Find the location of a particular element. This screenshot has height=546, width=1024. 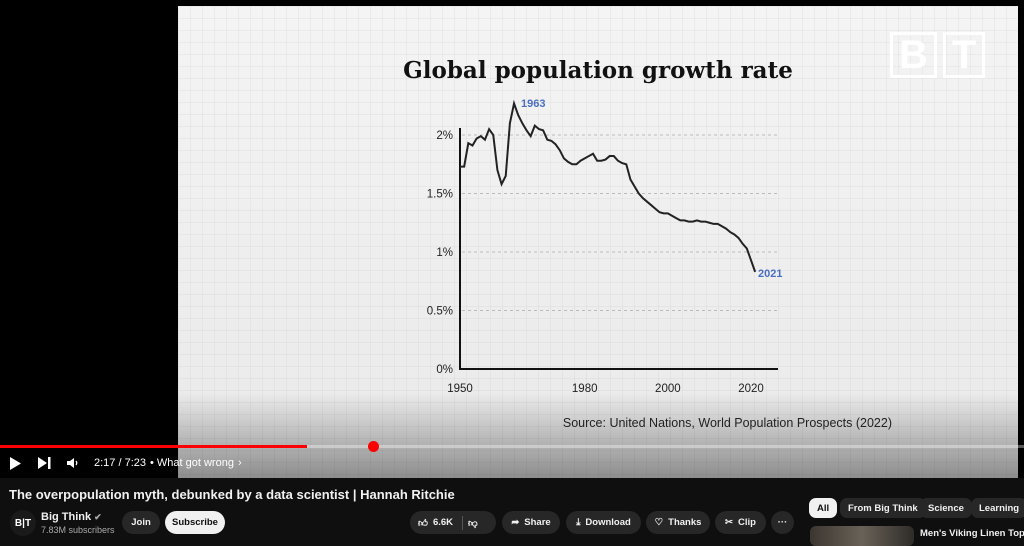

download-label: Download is located at coordinates (608, 522).